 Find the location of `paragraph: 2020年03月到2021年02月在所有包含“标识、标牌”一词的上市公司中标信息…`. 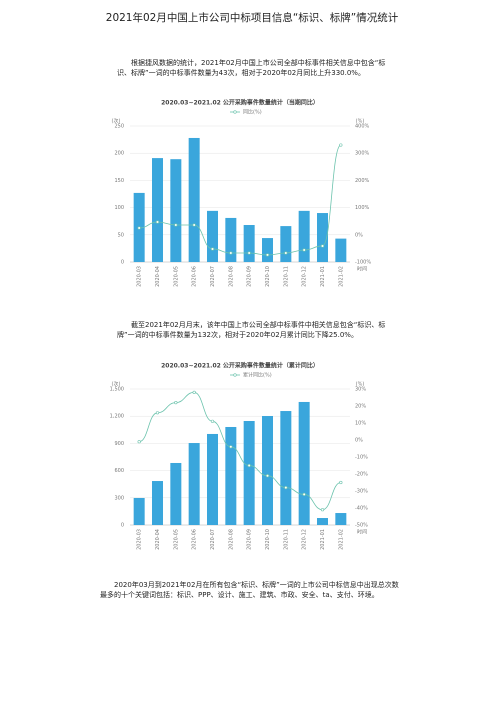

paragraph: 2020年03月到2021年02月在所有包含“标识、标牌”一词的上市公司中标信息… is located at coordinates (249, 590).